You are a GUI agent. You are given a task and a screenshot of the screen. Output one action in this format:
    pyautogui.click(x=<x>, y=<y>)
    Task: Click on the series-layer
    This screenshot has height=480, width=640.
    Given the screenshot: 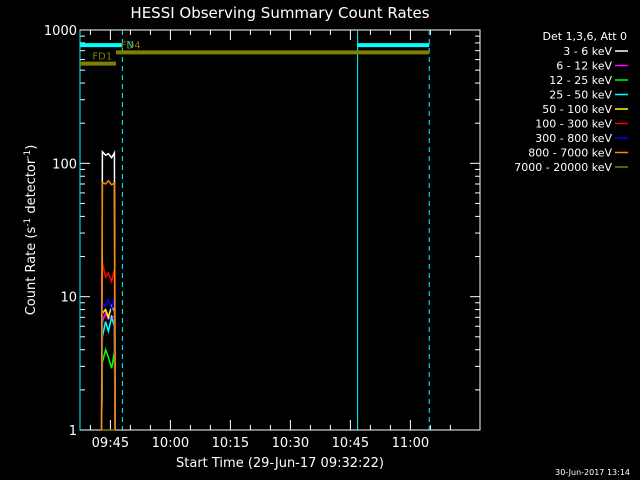 What is the action you would take?
    pyautogui.click(x=108, y=290)
    